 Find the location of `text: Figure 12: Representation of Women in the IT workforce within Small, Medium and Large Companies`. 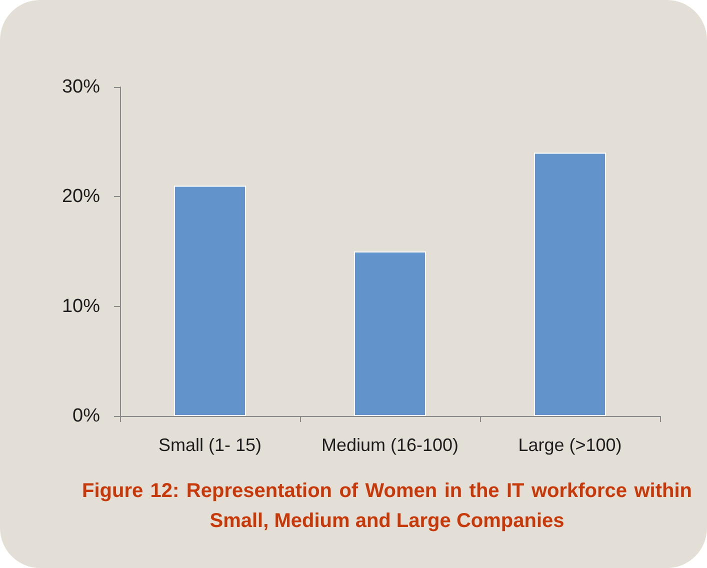

text: Figure 12: Representation of Women in the IT workforce within Small, Medium and Large Companies is located at coordinates (387, 506).